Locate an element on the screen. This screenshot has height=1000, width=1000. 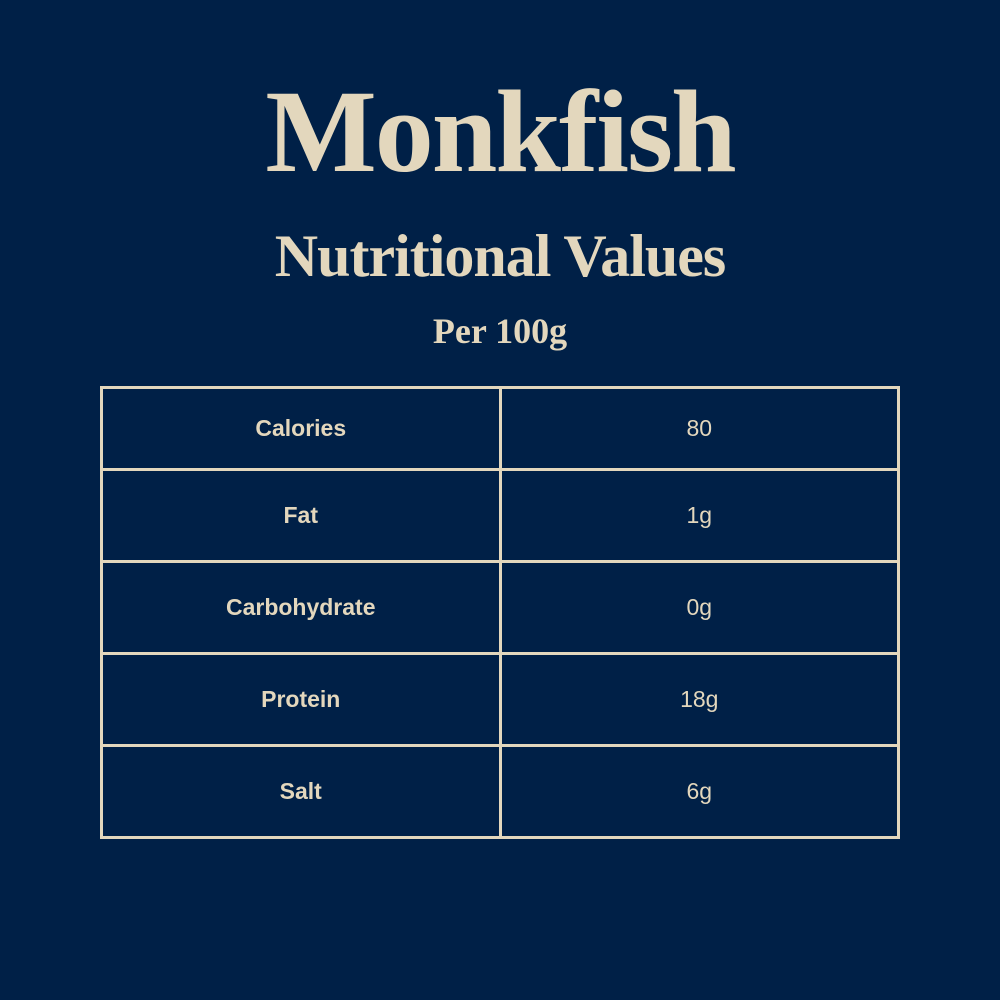
nutrient-value: 6g is located at coordinates (699, 791).